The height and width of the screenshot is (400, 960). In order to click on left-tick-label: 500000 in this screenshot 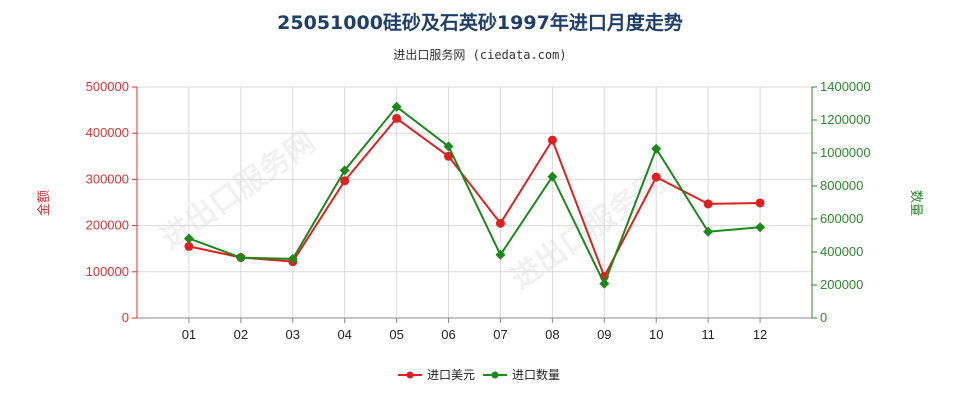, I will do `click(107, 86)`.